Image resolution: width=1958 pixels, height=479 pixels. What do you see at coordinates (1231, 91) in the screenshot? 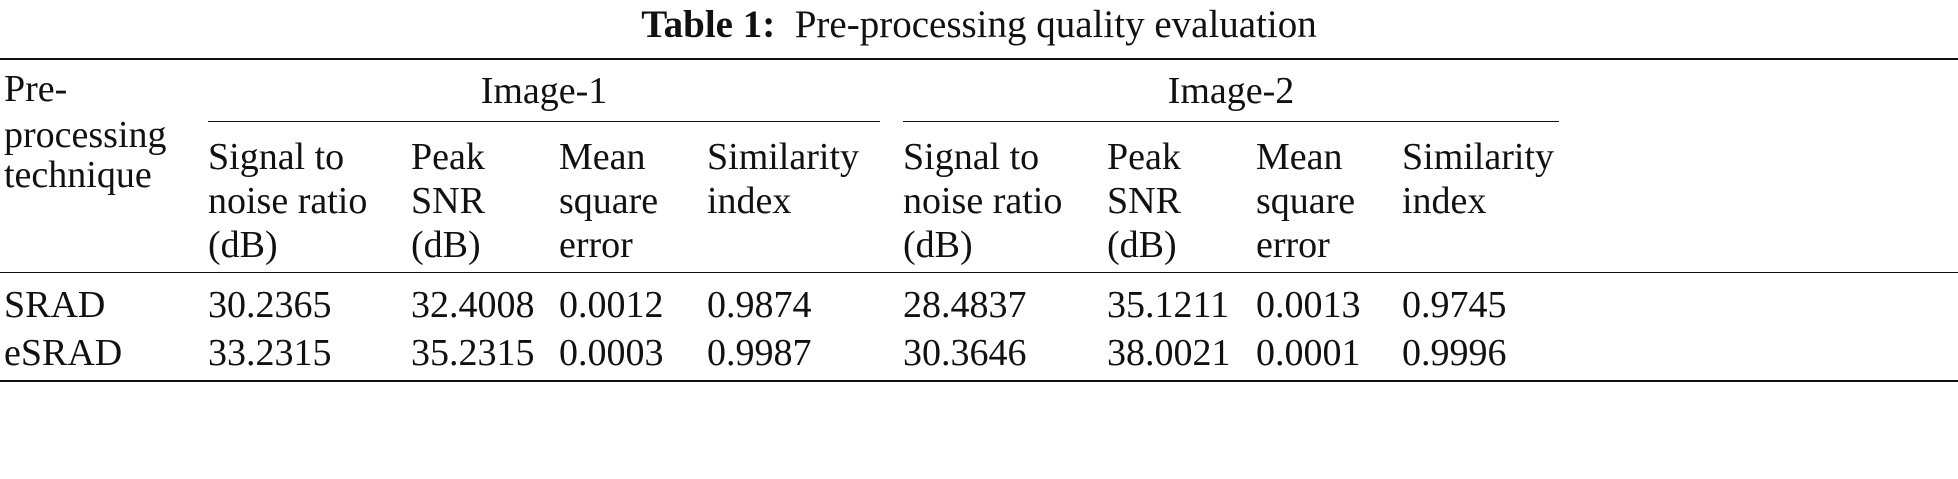
I see `header-group-image-2: Image-2` at bounding box center [1231, 91].